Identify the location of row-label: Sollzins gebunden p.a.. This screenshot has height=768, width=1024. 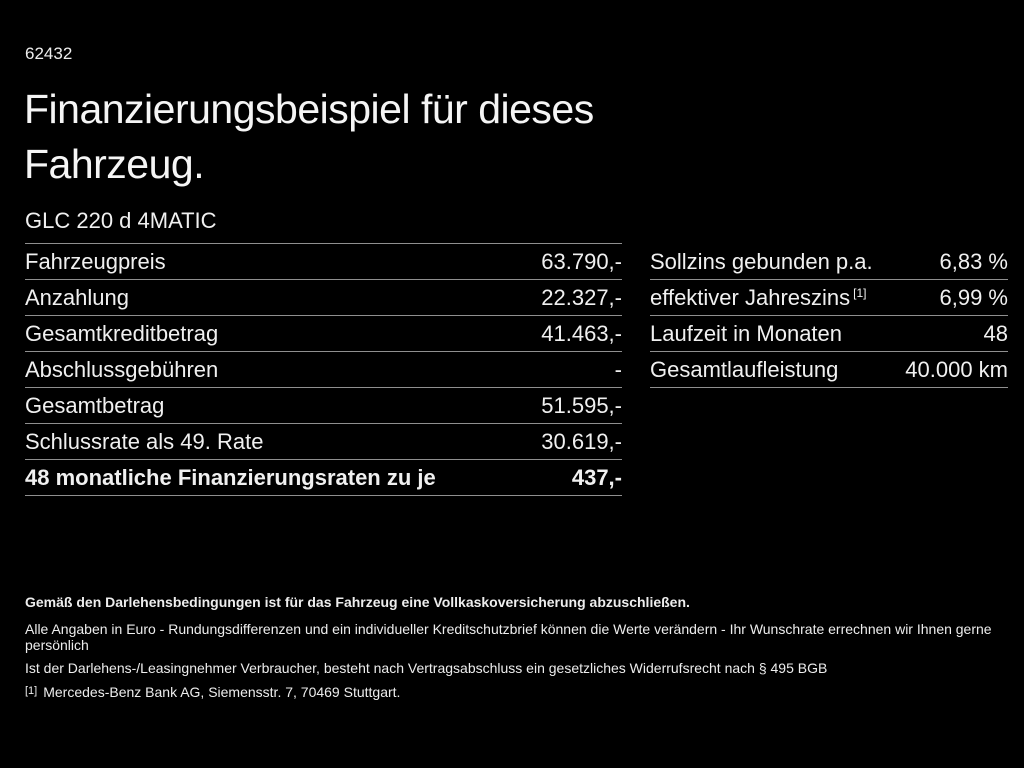
(761, 261).